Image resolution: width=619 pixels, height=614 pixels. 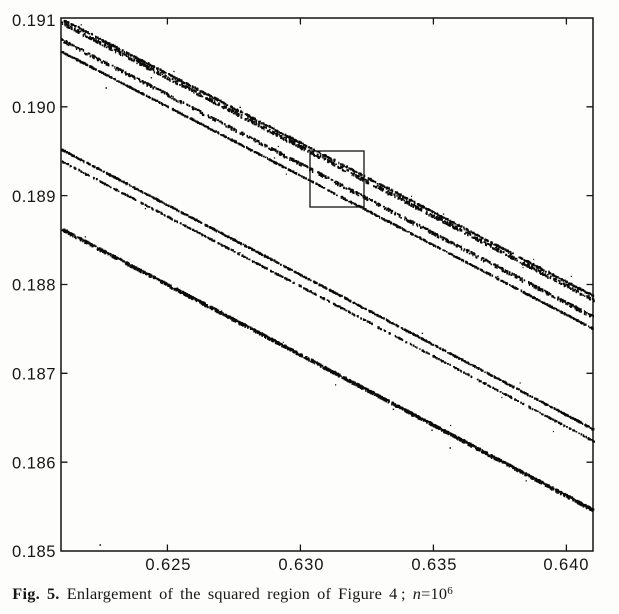 What do you see at coordinates (34, 462) in the screenshot?
I see `svg-text: 0.186` at bounding box center [34, 462].